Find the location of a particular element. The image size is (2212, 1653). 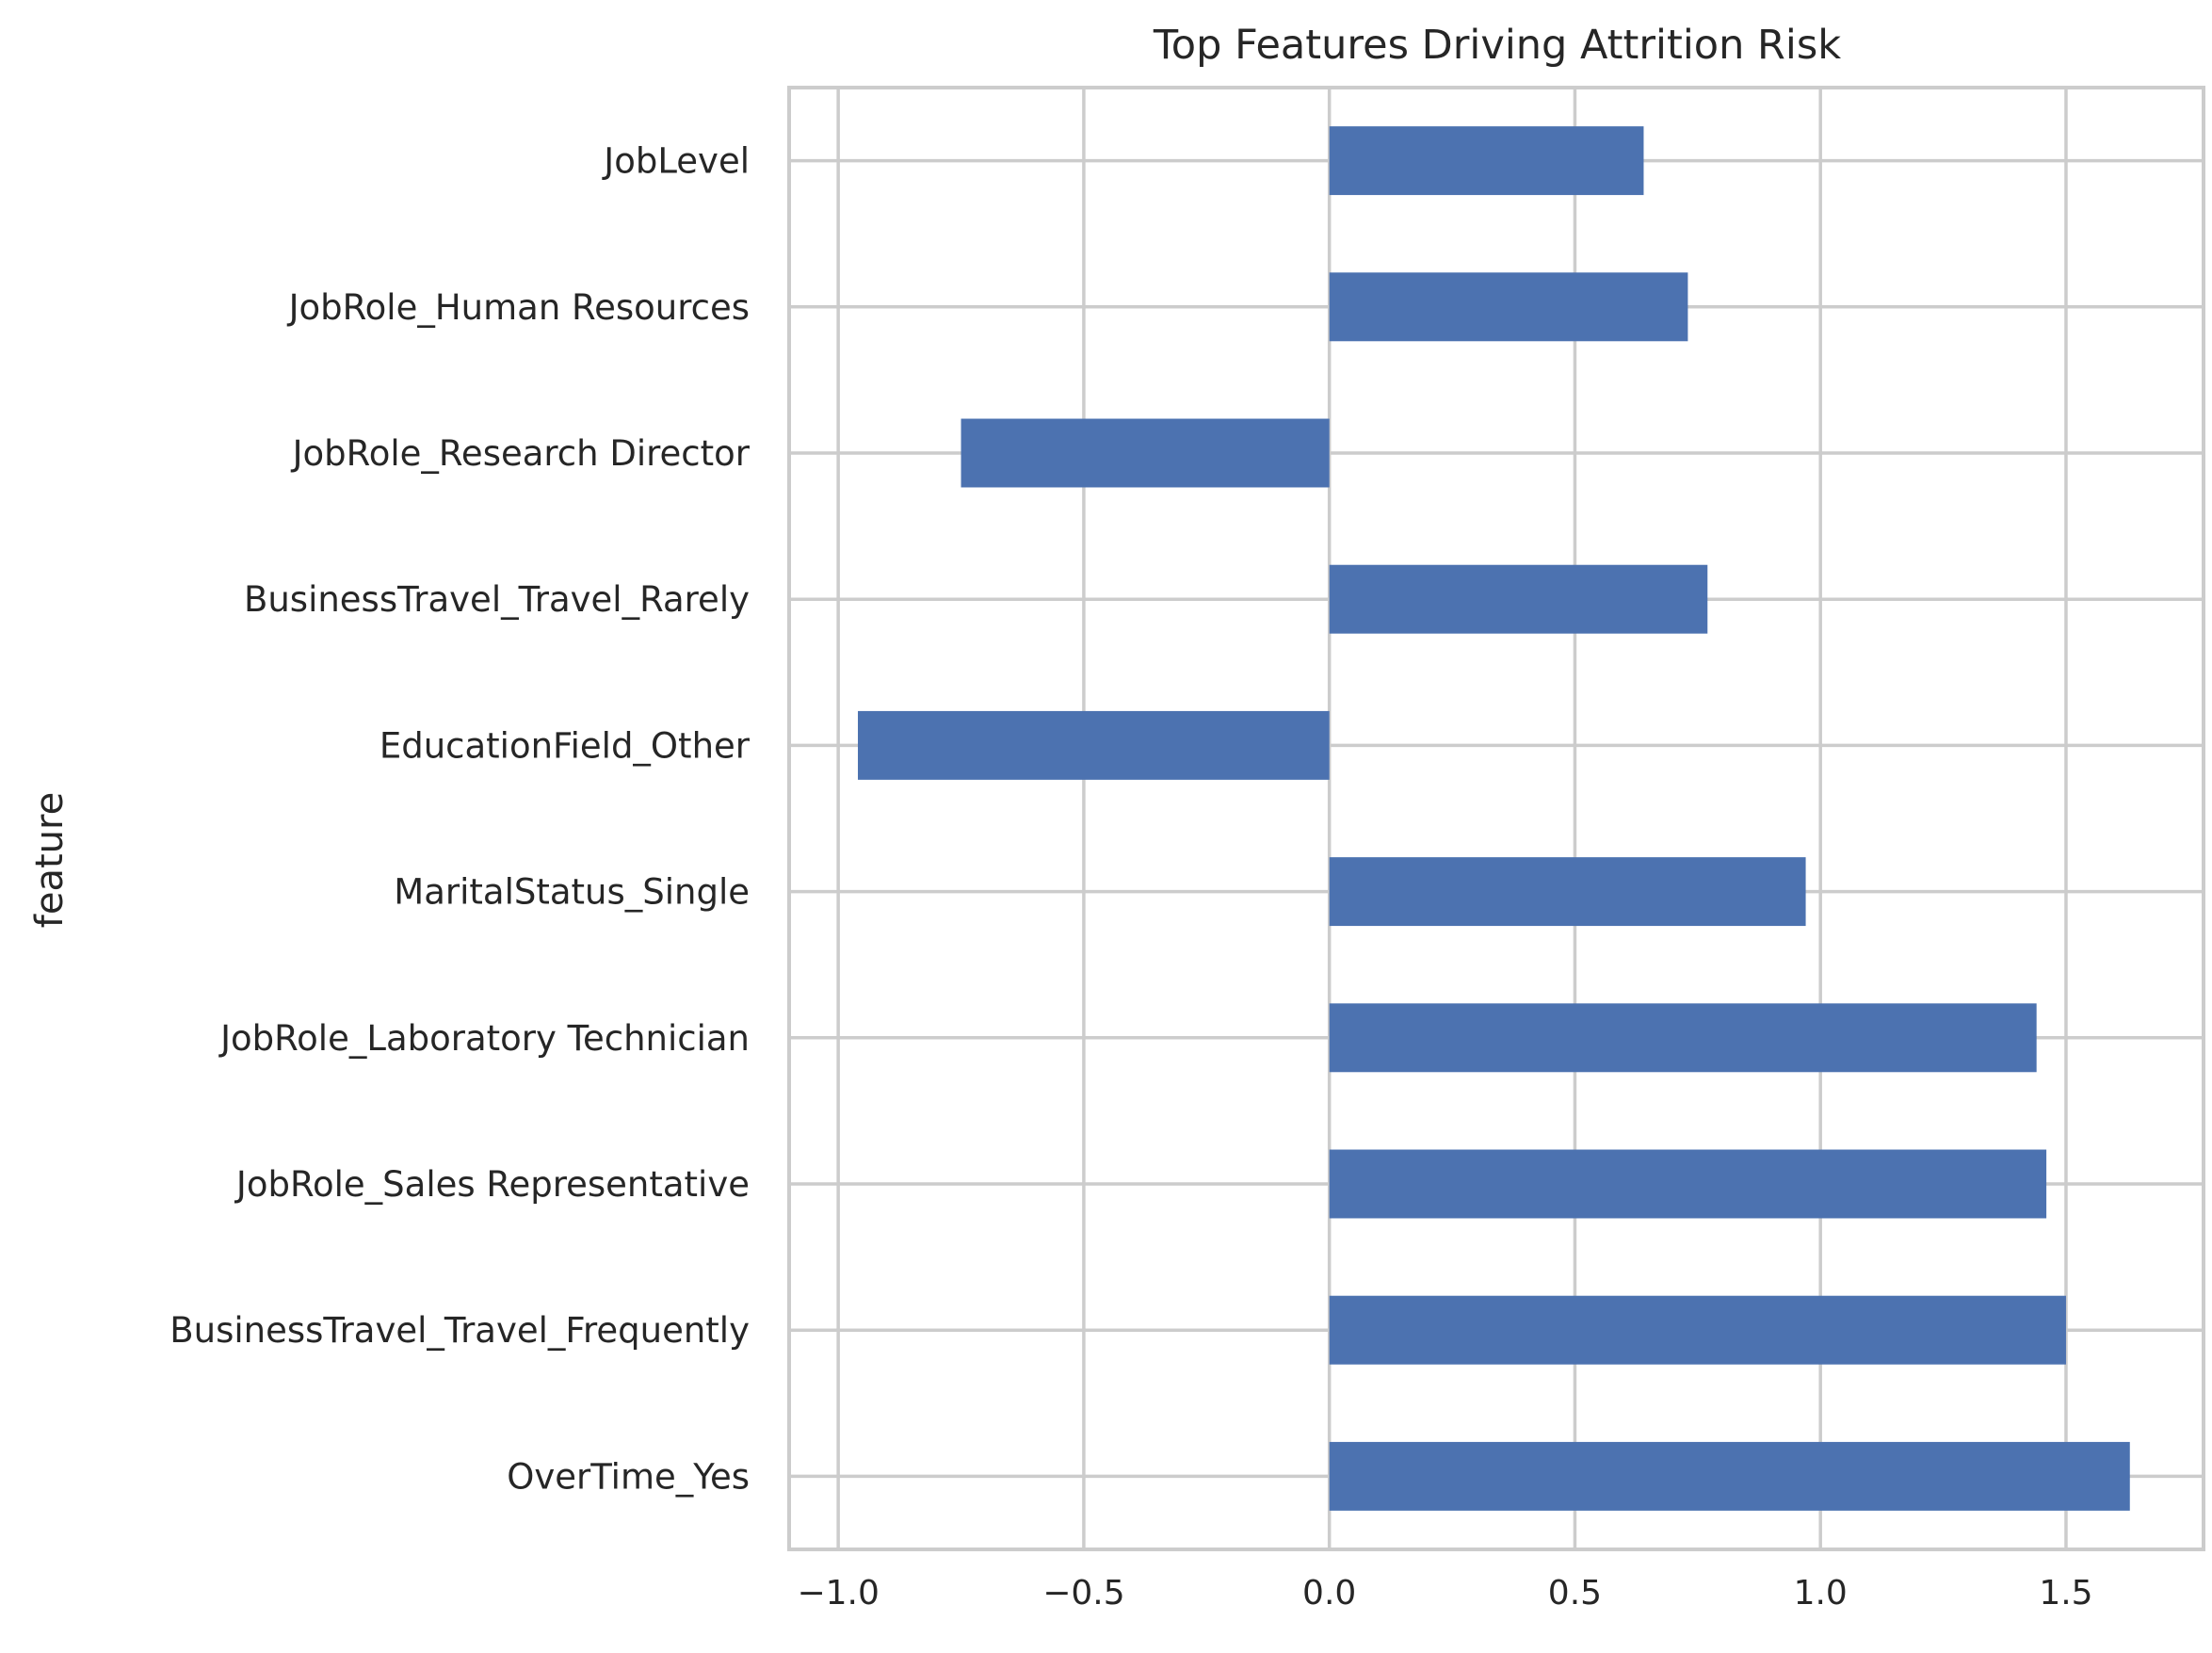

category-label: JobRole_Human Resources is located at coordinates (518, 307).